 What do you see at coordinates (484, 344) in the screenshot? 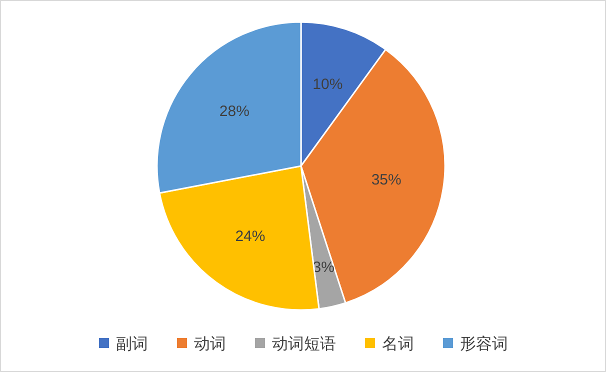
I see `legend-label: 形容词` at bounding box center [484, 344].